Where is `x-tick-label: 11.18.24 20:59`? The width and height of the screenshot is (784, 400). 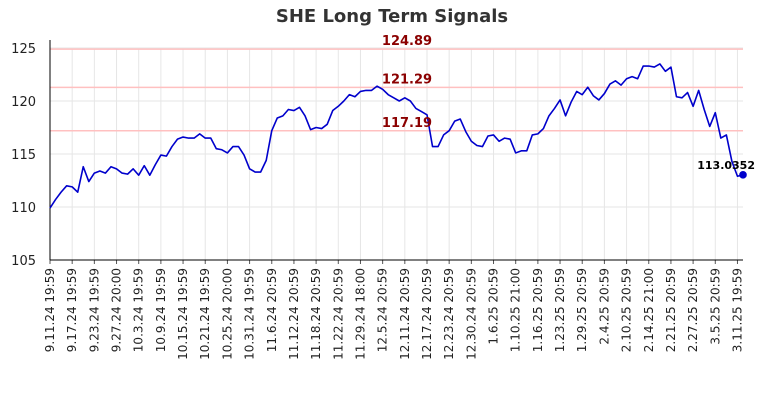 x-tick-label: 11.18.24 20:59 is located at coordinates (316, 314).